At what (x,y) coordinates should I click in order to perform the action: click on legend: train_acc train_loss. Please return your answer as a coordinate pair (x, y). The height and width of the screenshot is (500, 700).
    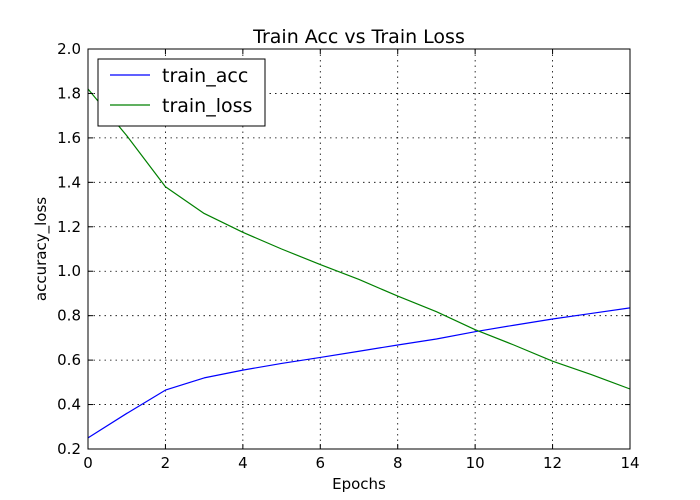
    Looking at the image, I should click on (181, 92).